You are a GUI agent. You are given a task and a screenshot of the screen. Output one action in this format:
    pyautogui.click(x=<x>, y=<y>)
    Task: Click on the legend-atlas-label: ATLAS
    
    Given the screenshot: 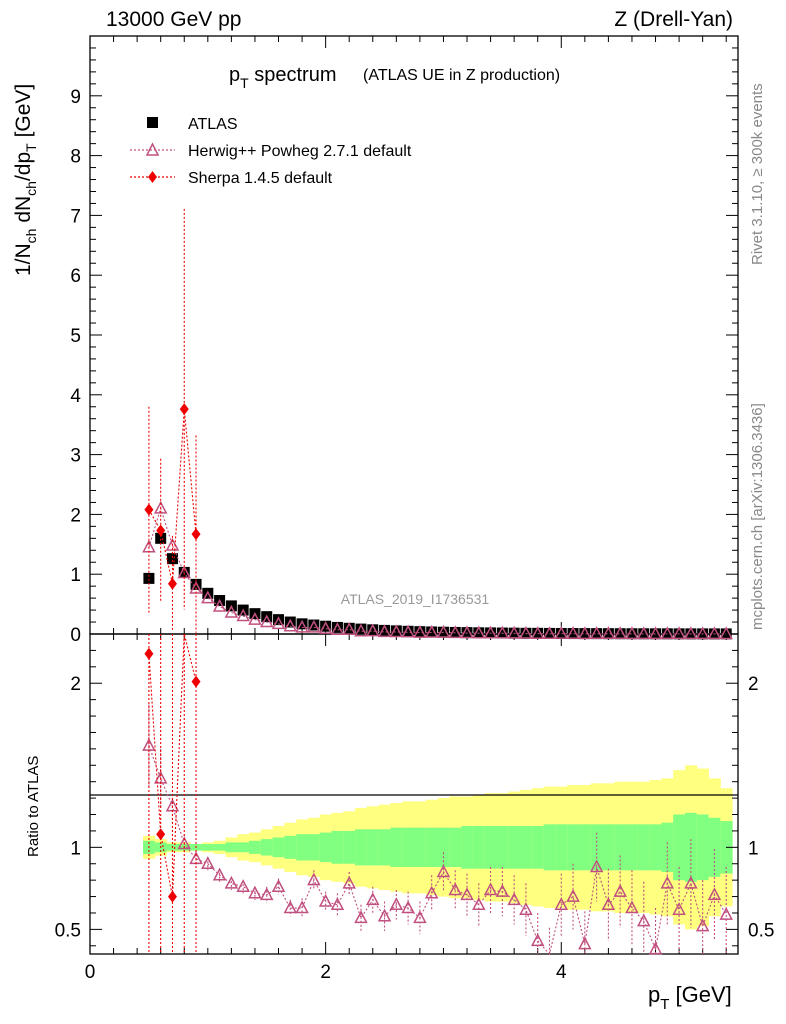 What is the action you would take?
    pyautogui.click(x=213, y=124)
    